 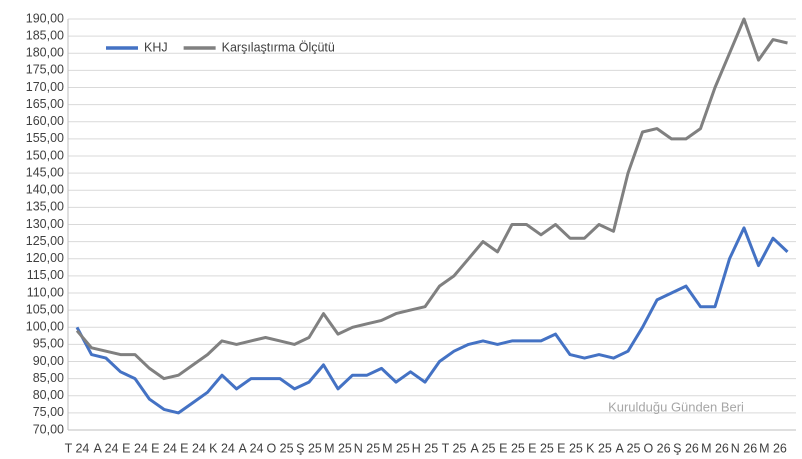 I want to click on y-tick-label: 155,00, so click(x=45, y=138).